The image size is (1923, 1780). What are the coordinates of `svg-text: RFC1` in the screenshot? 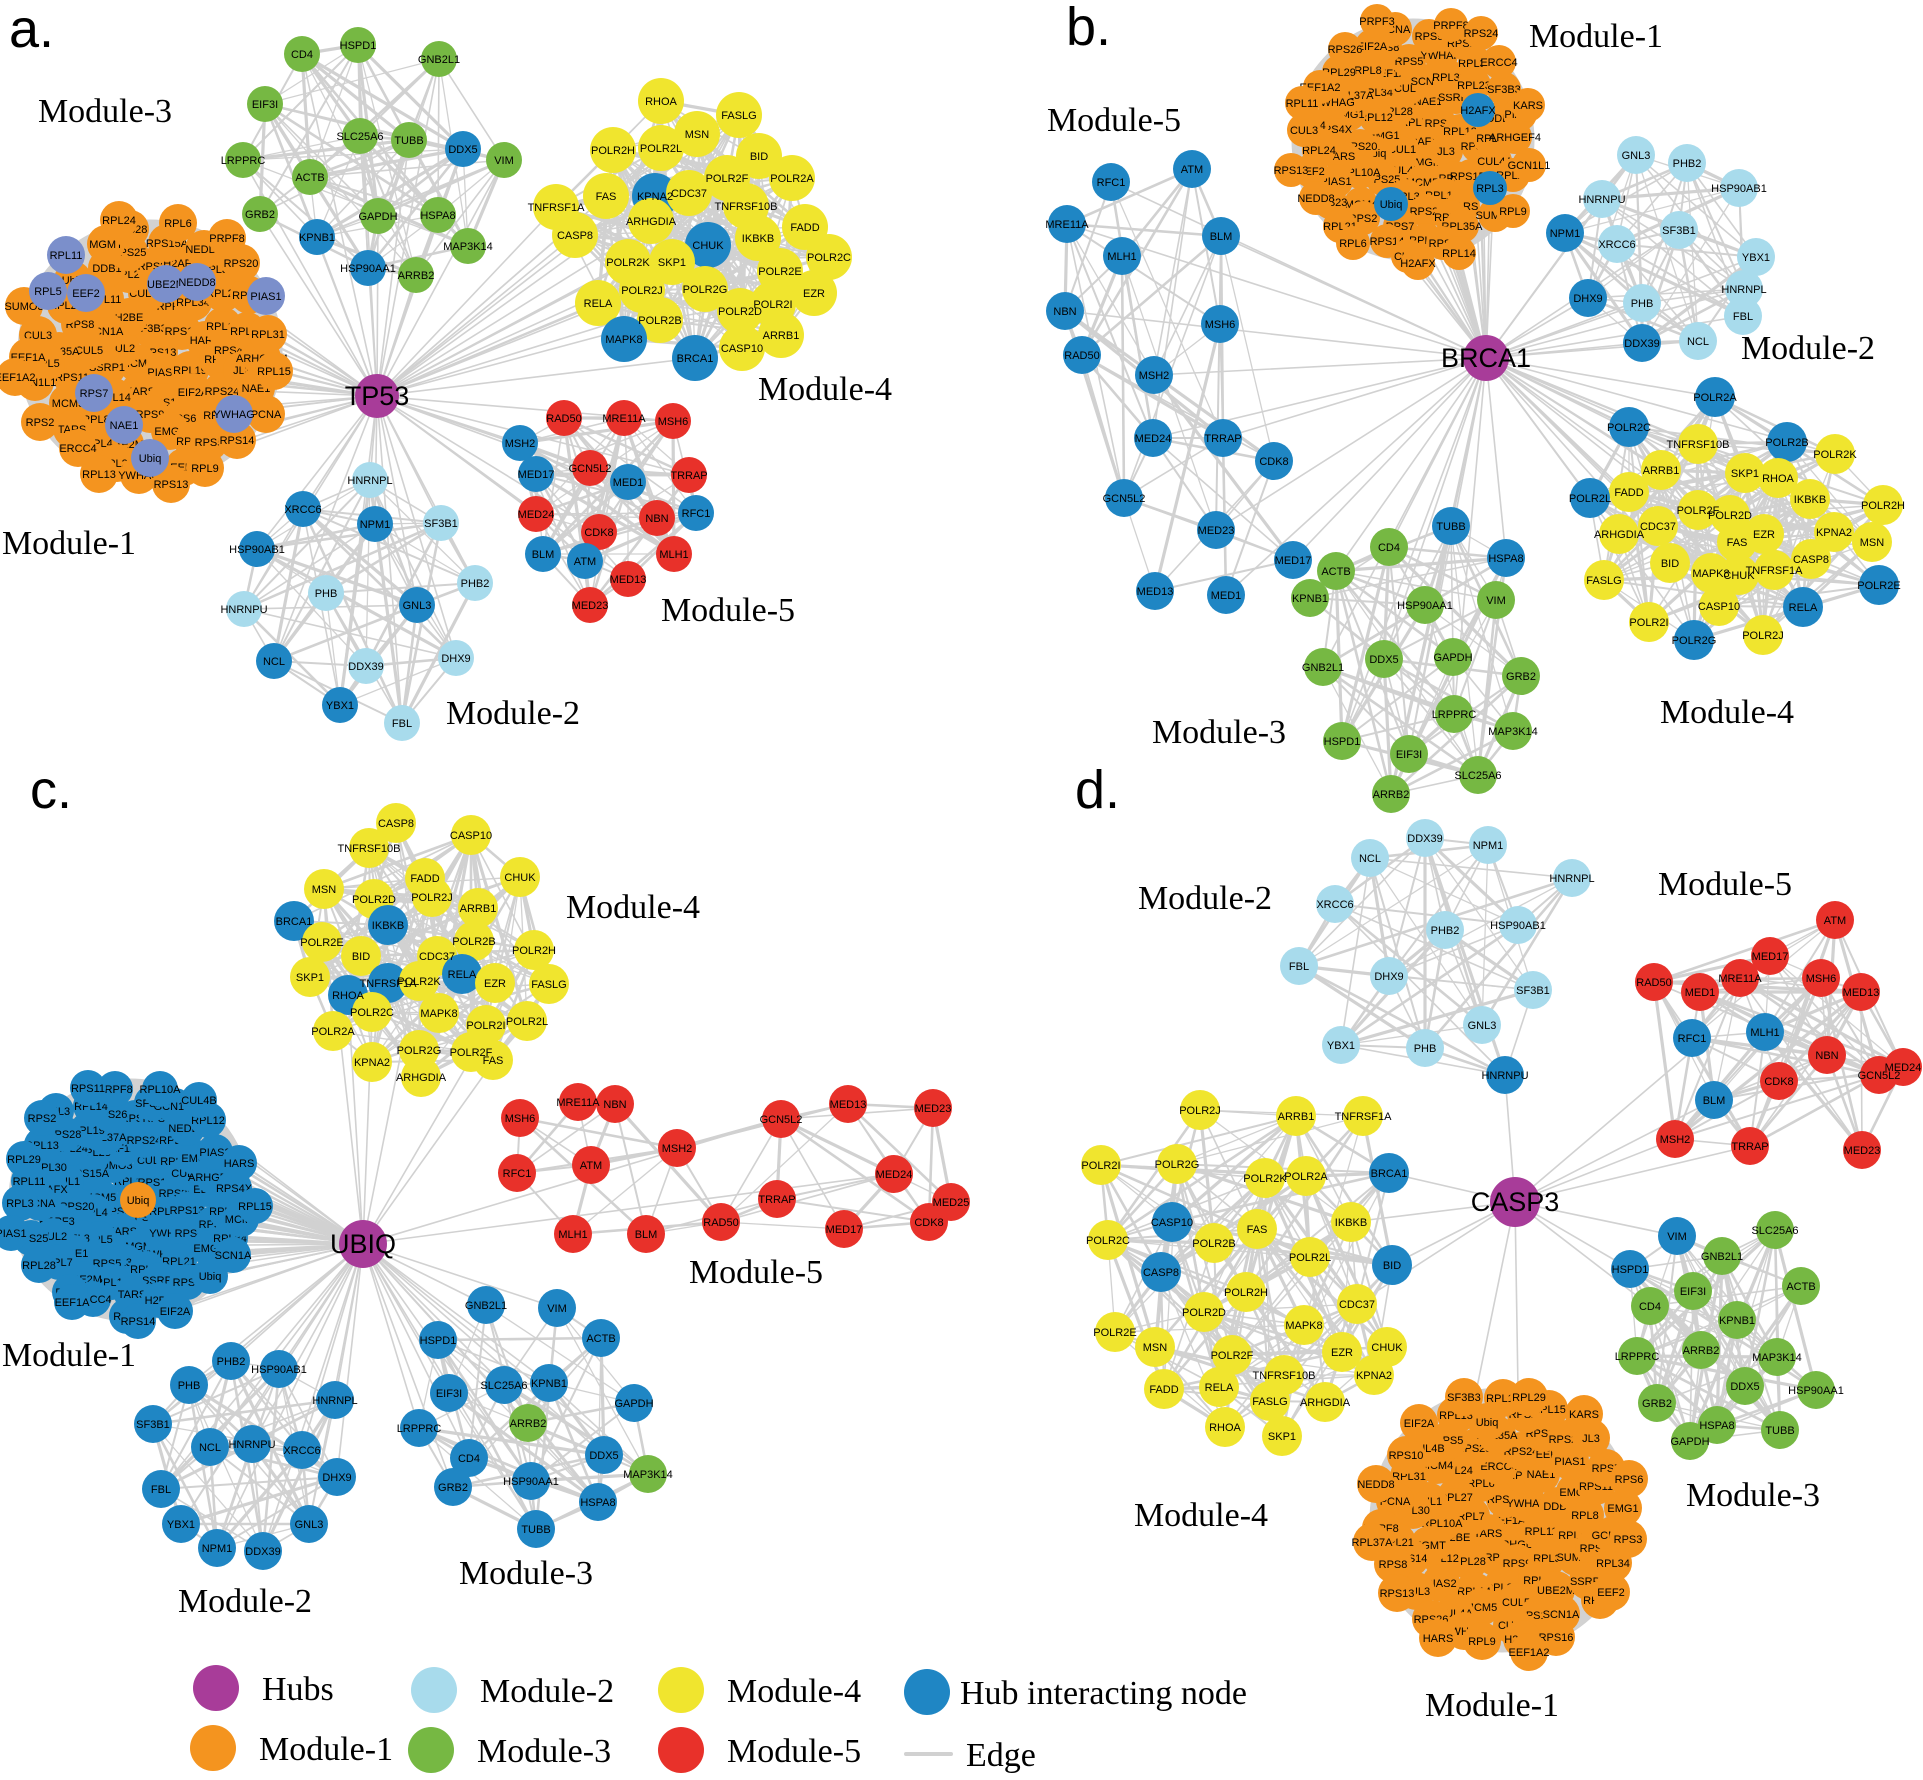 It's located at (1111, 183).